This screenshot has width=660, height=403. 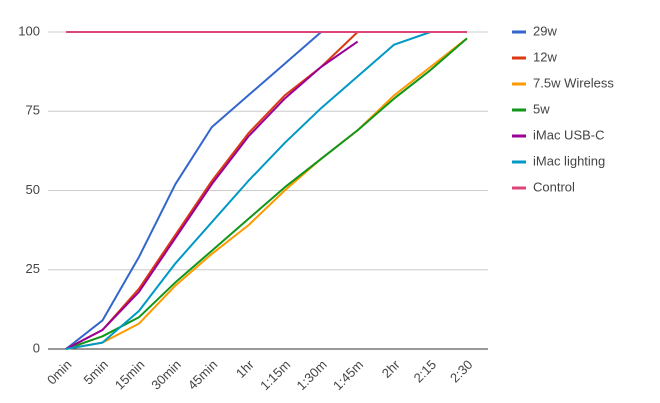 I want to click on x-tick-label: 2:30, so click(x=461, y=371).